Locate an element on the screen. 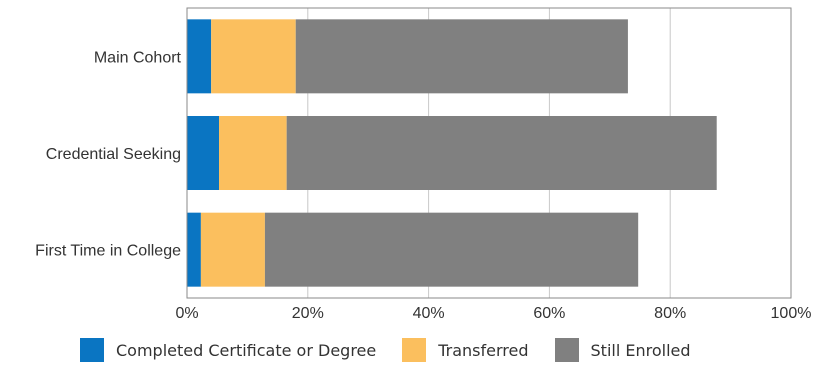  legend-swatch-transferred is located at coordinates (414, 350).